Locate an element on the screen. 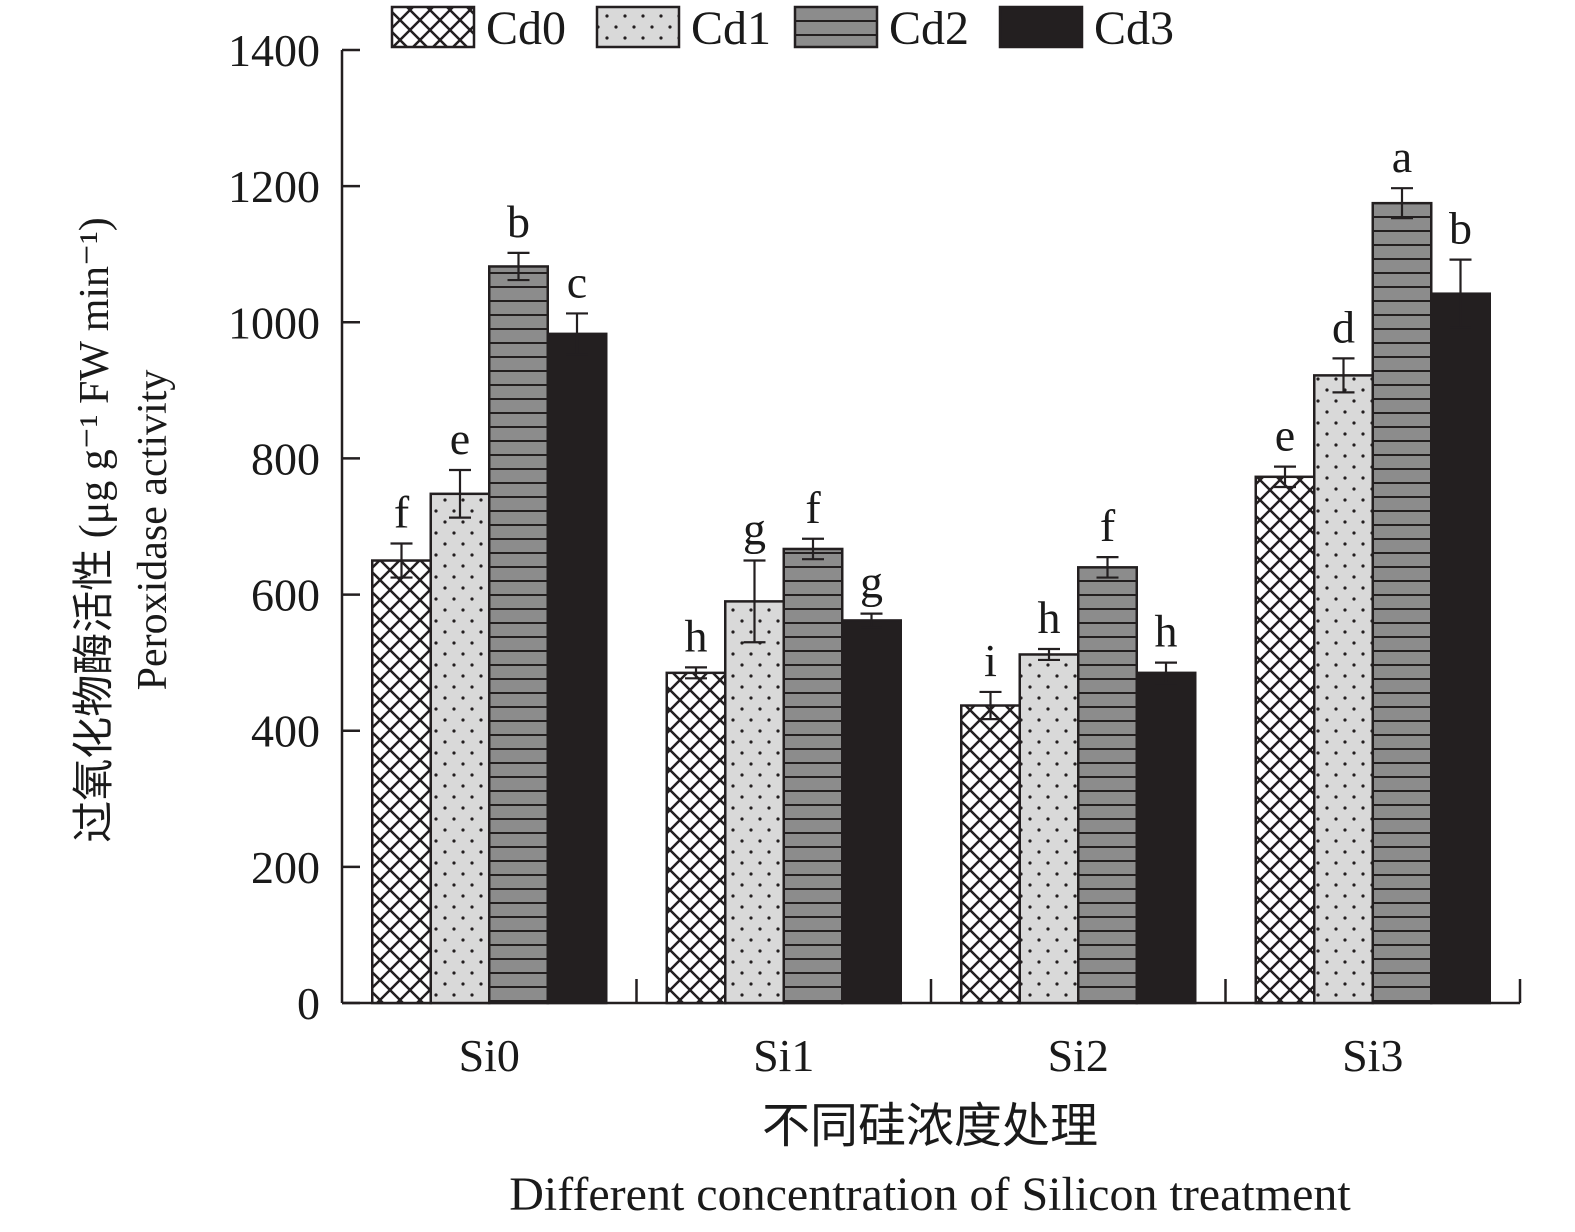 This screenshot has height=1232, width=1575. legend-label: Cd0 is located at coordinates (526, 28).